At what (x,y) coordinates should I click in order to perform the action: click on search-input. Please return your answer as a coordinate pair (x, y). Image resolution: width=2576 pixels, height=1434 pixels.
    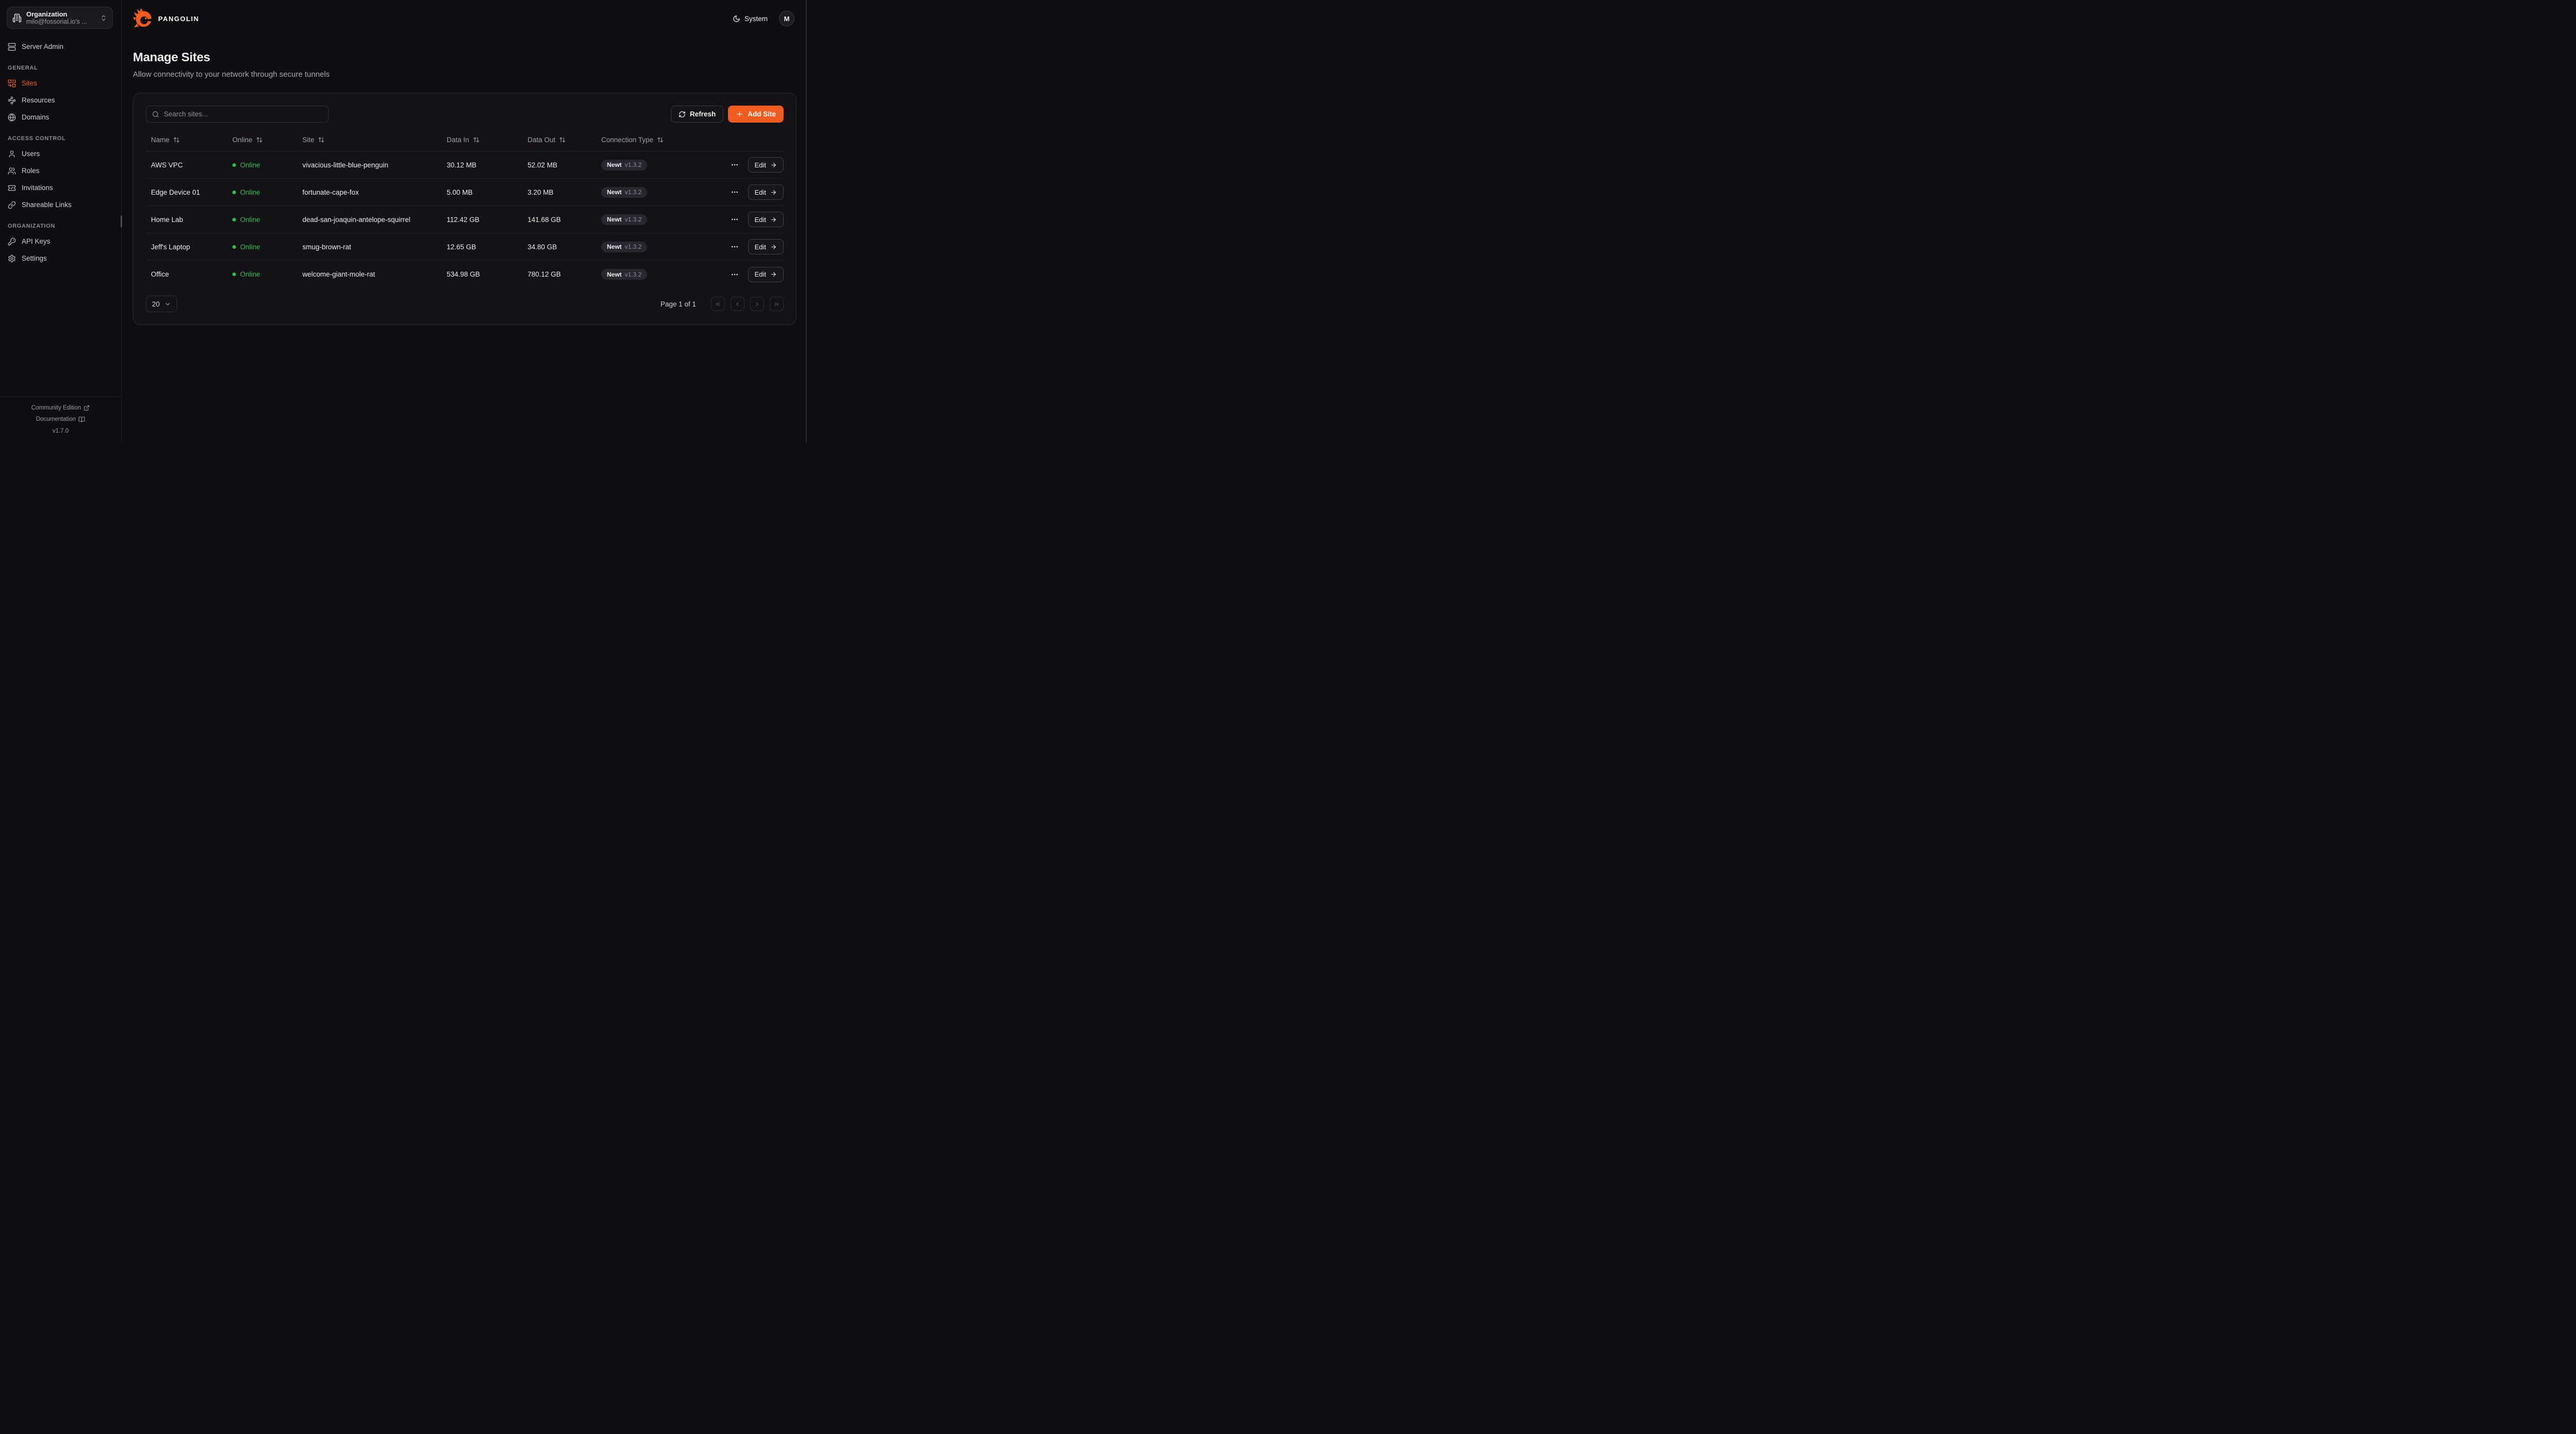
    Looking at the image, I should click on (237, 114).